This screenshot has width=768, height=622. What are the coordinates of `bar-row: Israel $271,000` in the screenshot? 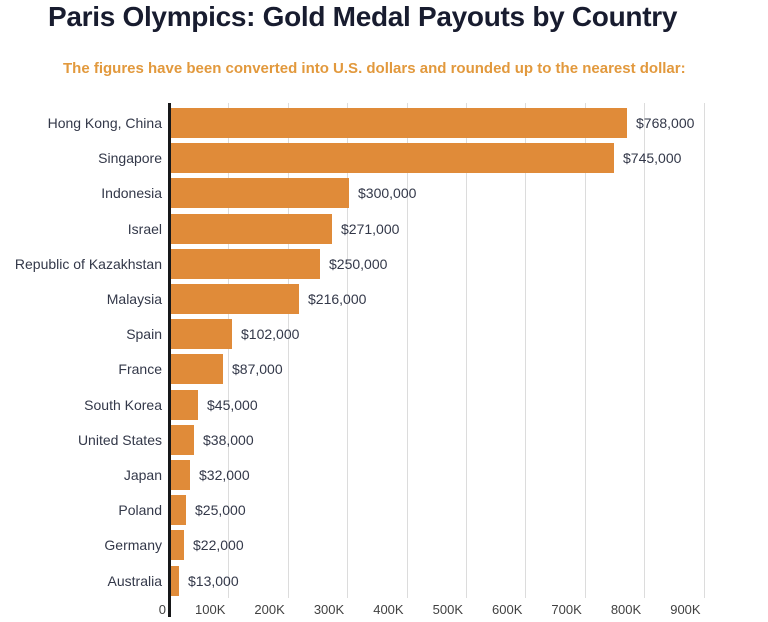 It's located at (384, 229).